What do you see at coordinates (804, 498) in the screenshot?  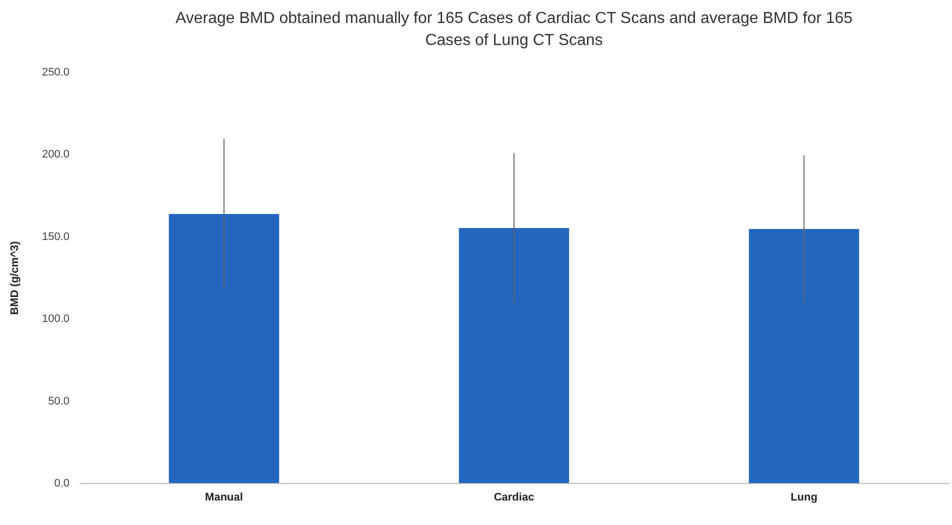 I see `x-tick-label: Lung` at bounding box center [804, 498].